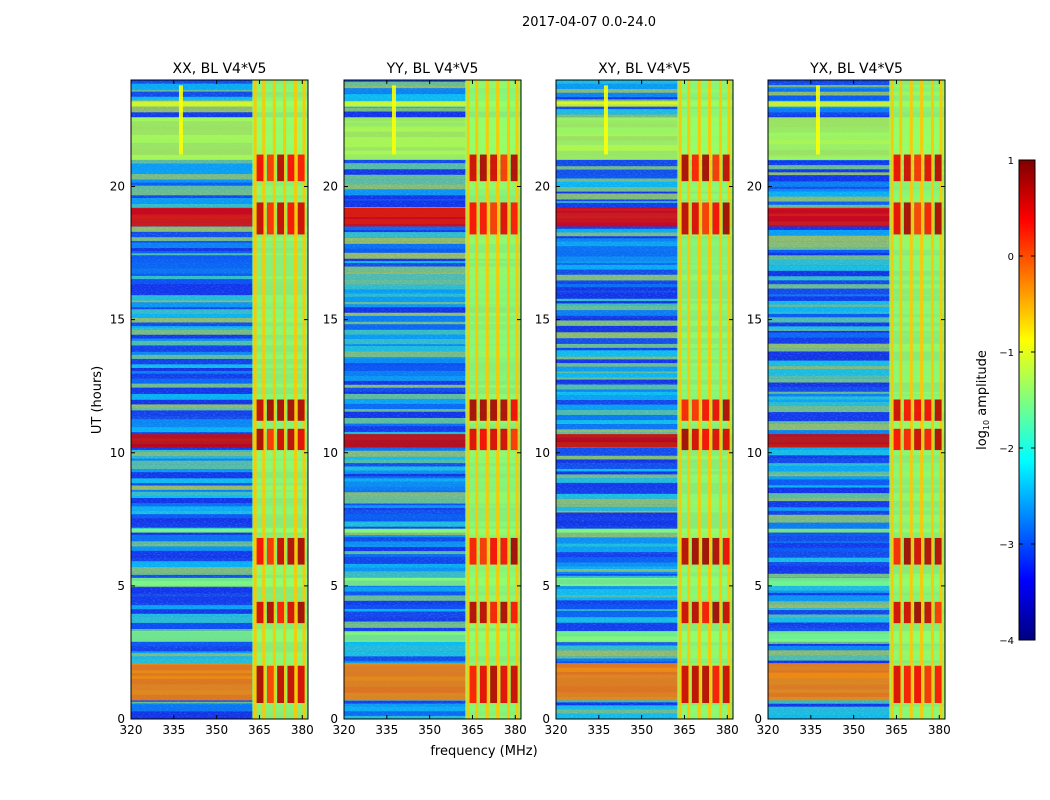  I want to click on colorbar-label-prefix: log, so click(982, 440).